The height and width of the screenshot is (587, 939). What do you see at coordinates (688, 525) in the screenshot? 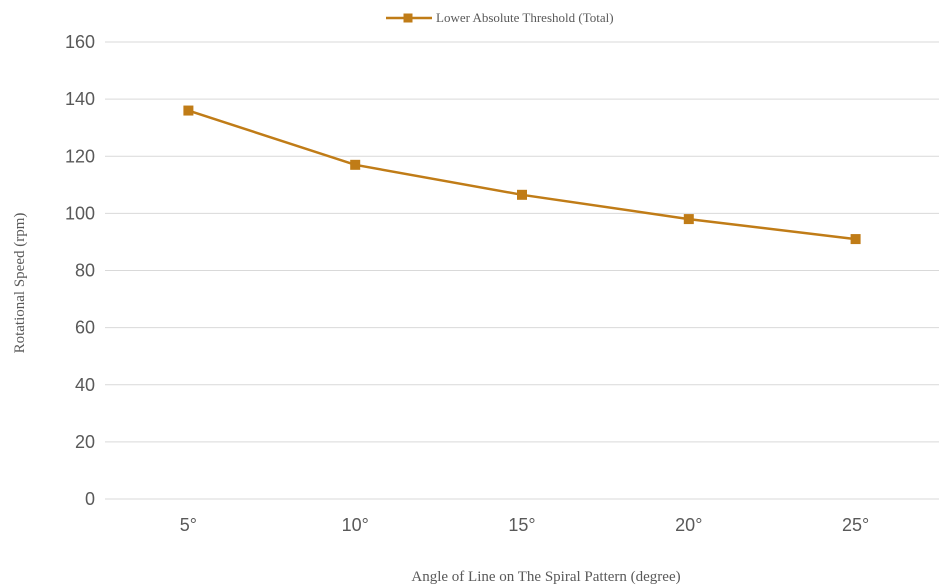
I see `x-tick-label: 20°` at bounding box center [688, 525].